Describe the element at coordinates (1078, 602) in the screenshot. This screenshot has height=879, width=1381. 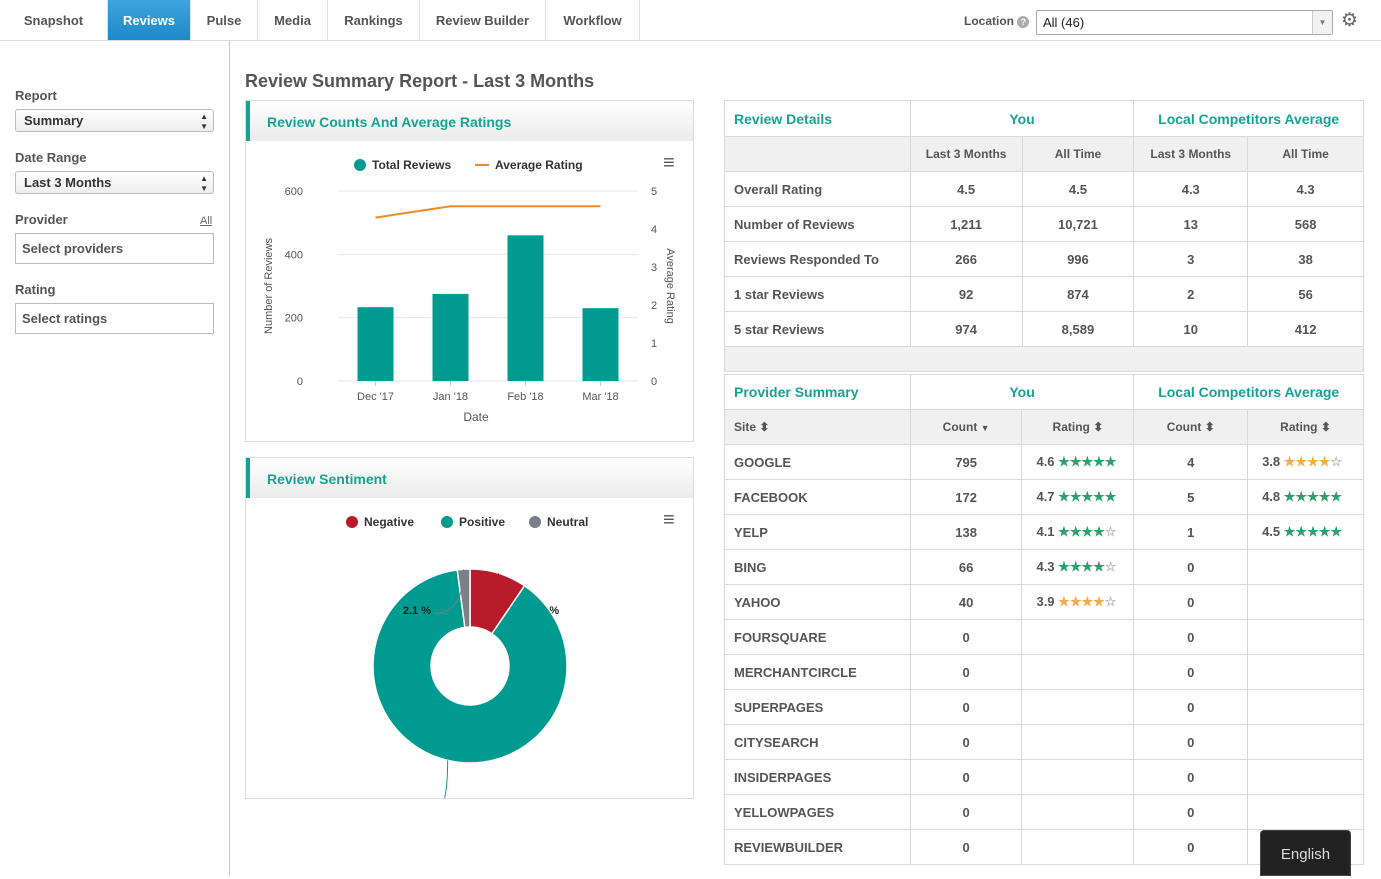
I see `provider-rating: 3.9 ★★★★☆` at that location.